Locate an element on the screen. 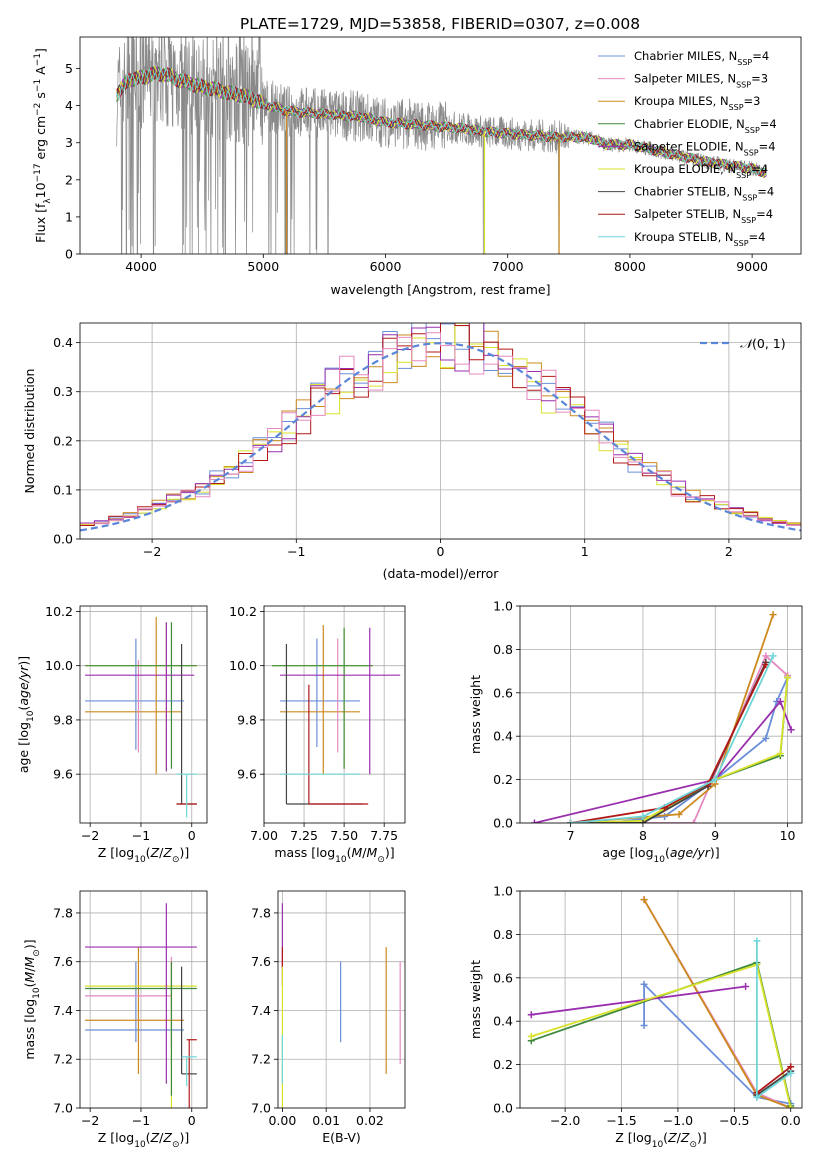  errorbar-kroupa-elodie is located at coordinates (322, 698).